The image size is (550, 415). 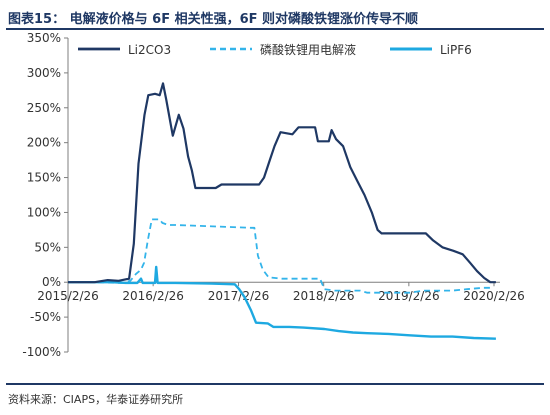 I want to click on y-tick-label: 100%, so click(x=44, y=212).